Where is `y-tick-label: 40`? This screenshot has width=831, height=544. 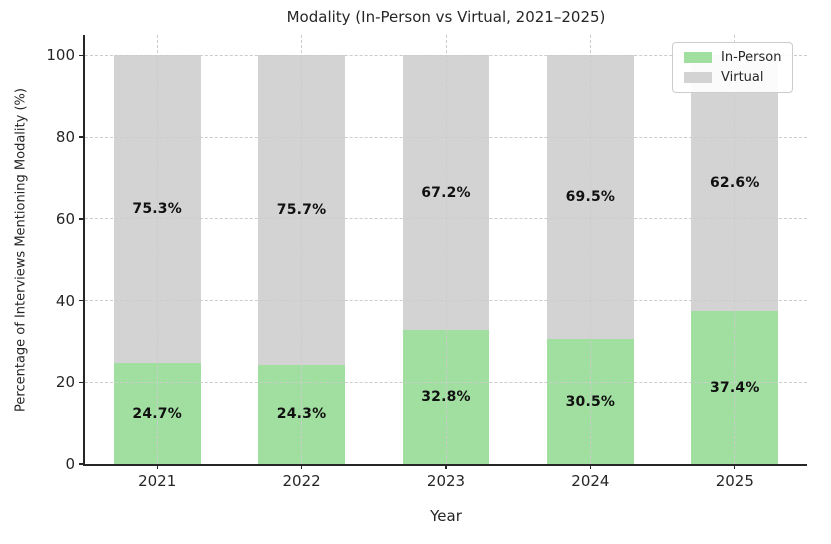
y-tick-label: 40 is located at coordinates (65, 300).